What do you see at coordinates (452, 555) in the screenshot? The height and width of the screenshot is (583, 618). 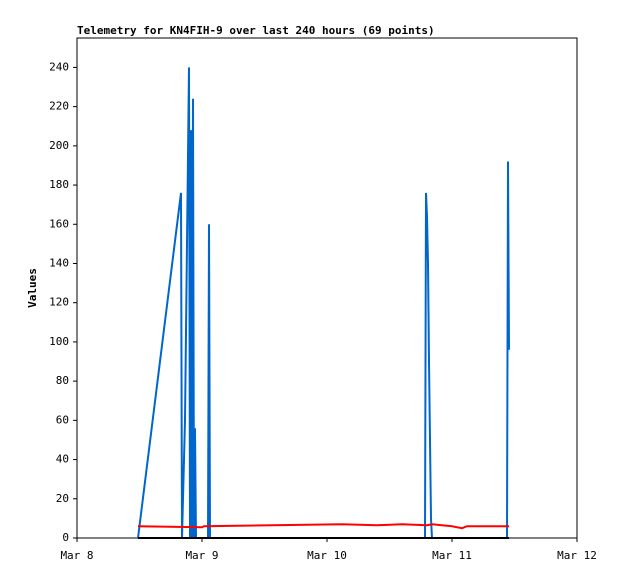 I see `x-tick-label: Mar 11` at bounding box center [452, 555].